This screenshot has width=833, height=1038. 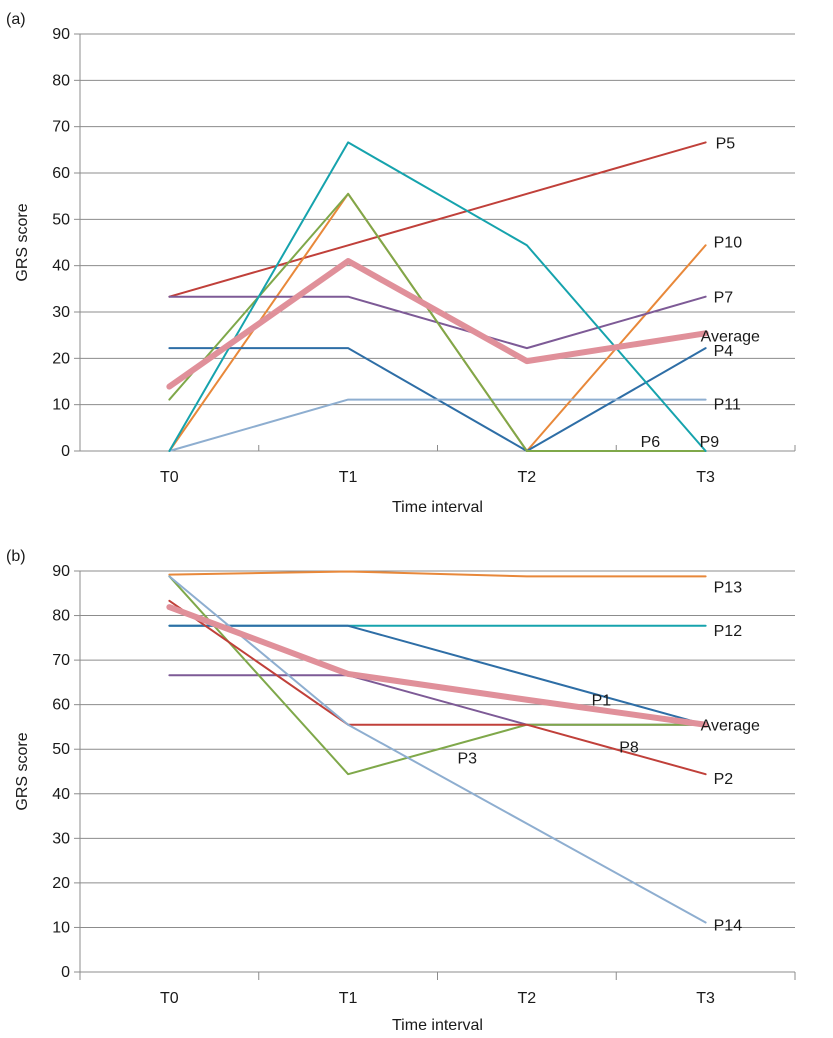 I want to click on series-label-p4: P4, so click(x=724, y=351).